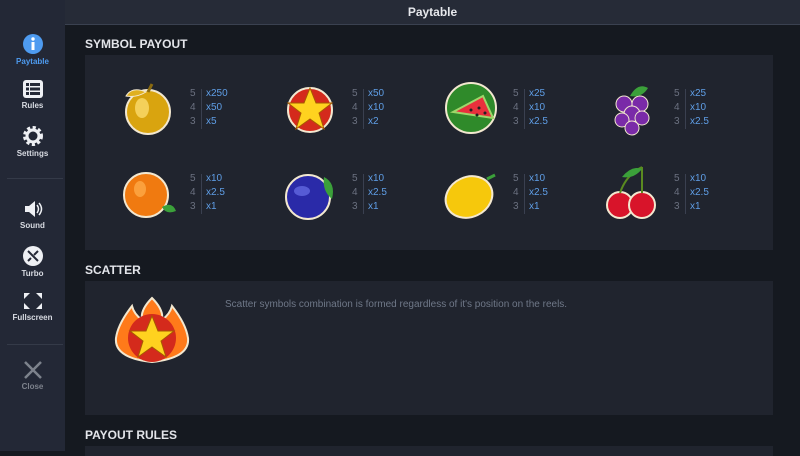  What do you see at coordinates (32, 370) in the screenshot?
I see `close-icon` at bounding box center [32, 370].